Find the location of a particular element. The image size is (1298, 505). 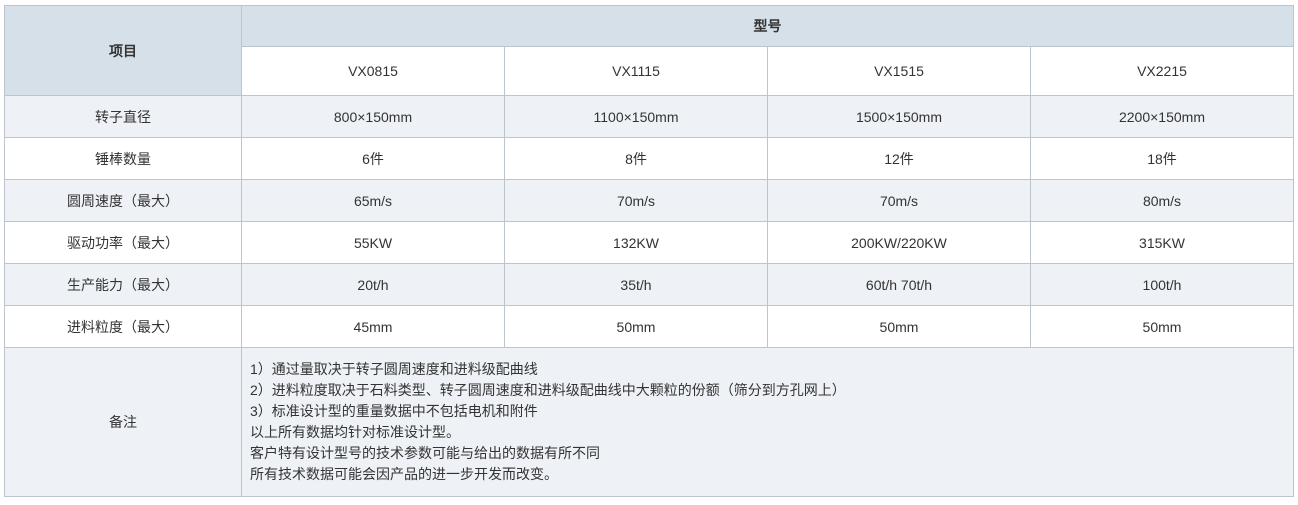

row-label: 圆周速度（最大） is located at coordinates (123, 200).